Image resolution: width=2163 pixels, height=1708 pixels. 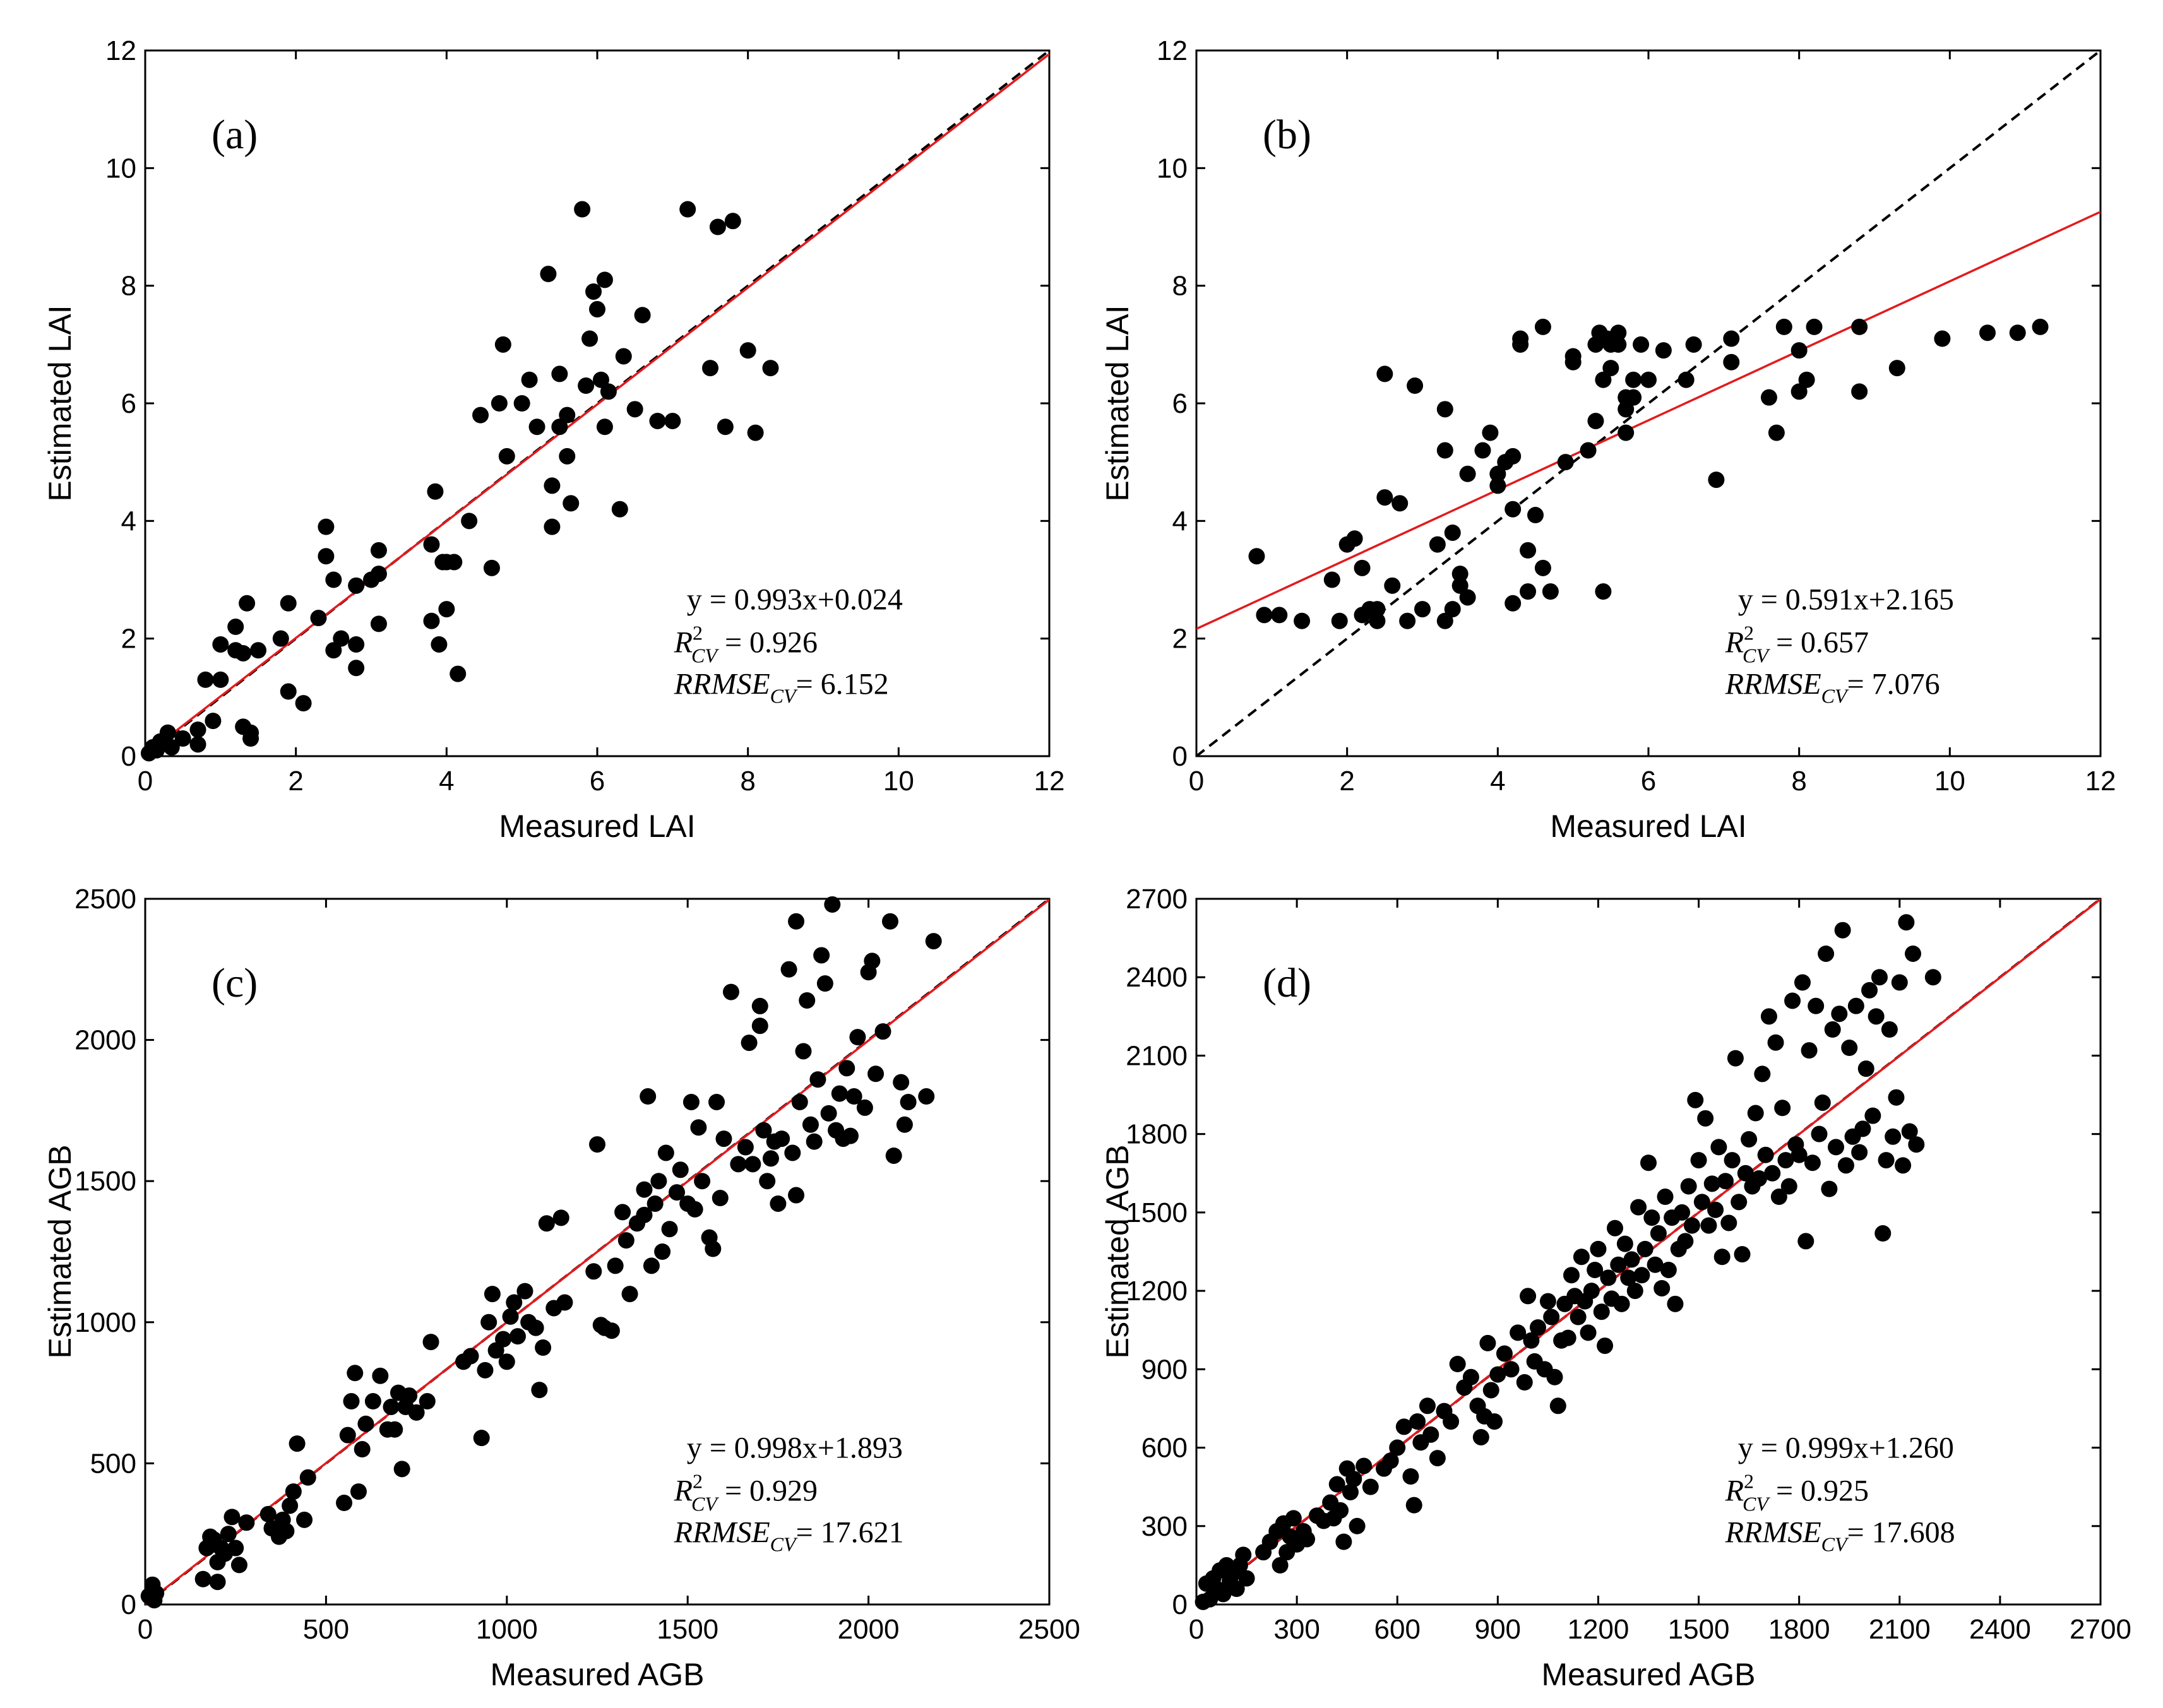 I want to click on y-tick-label: 300, so click(x=1164, y=1527).